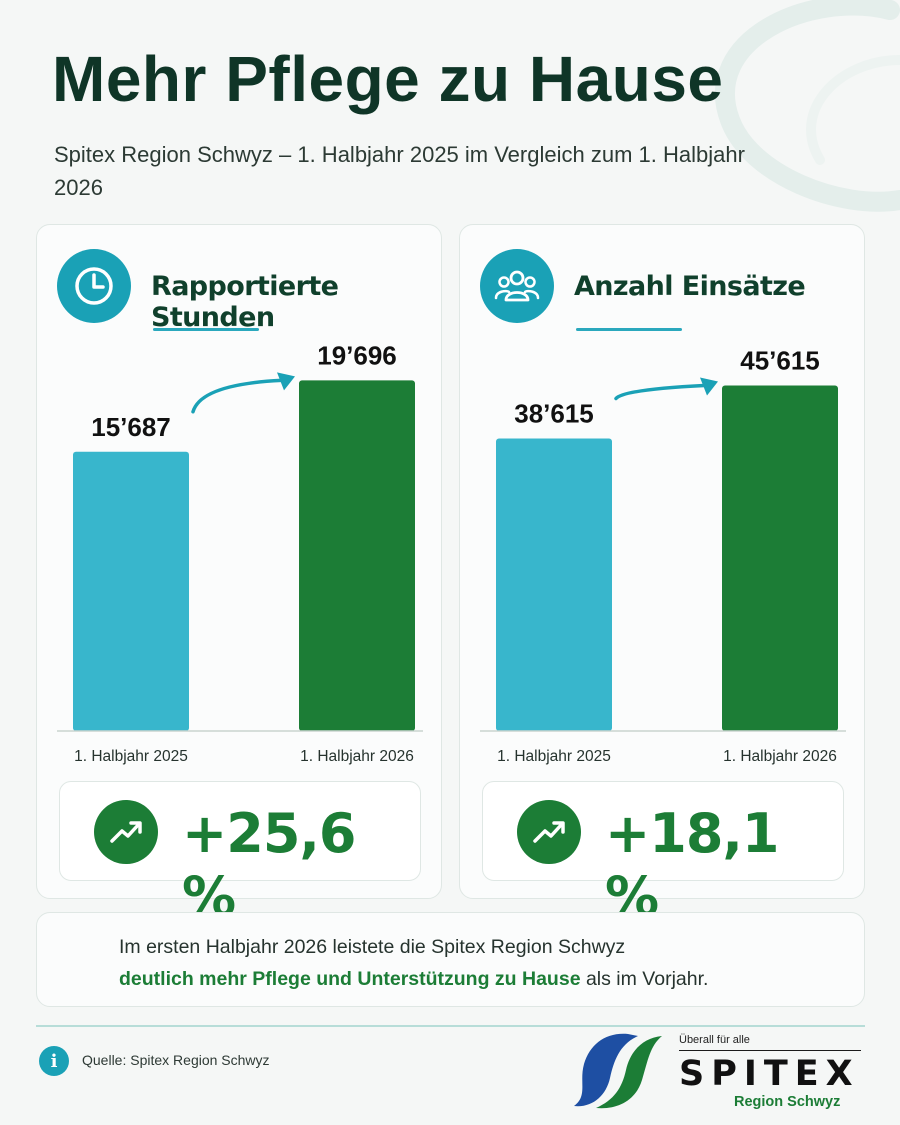 This screenshot has width=900, height=1125. Describe the element at coordinates (269, 865) in the screenshot. I see `change-percent: +25,6 %` at that location.